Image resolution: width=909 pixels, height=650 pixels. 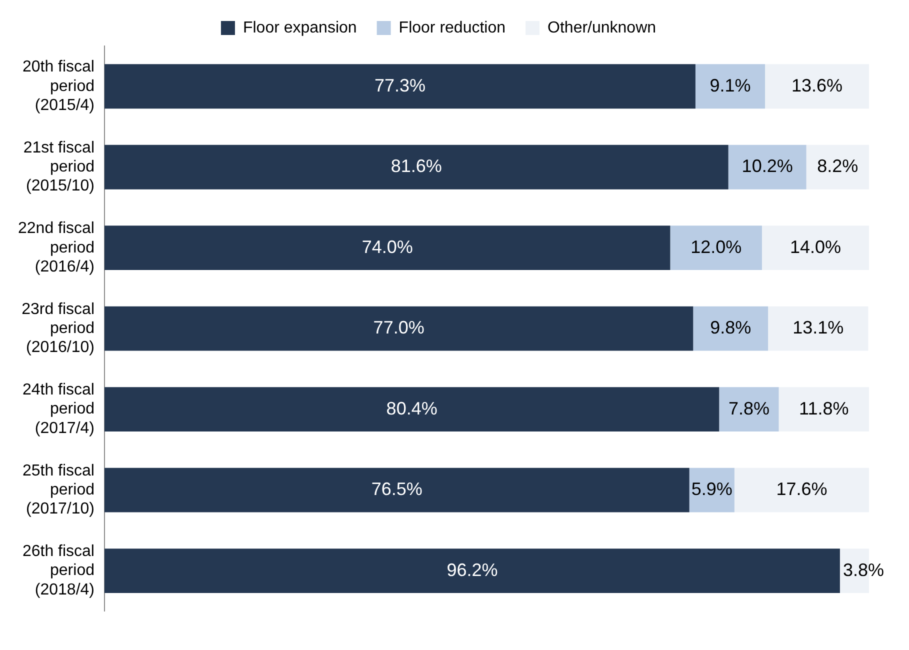 I want to click on data-label: 9.8%, so click(x=731, y=328).